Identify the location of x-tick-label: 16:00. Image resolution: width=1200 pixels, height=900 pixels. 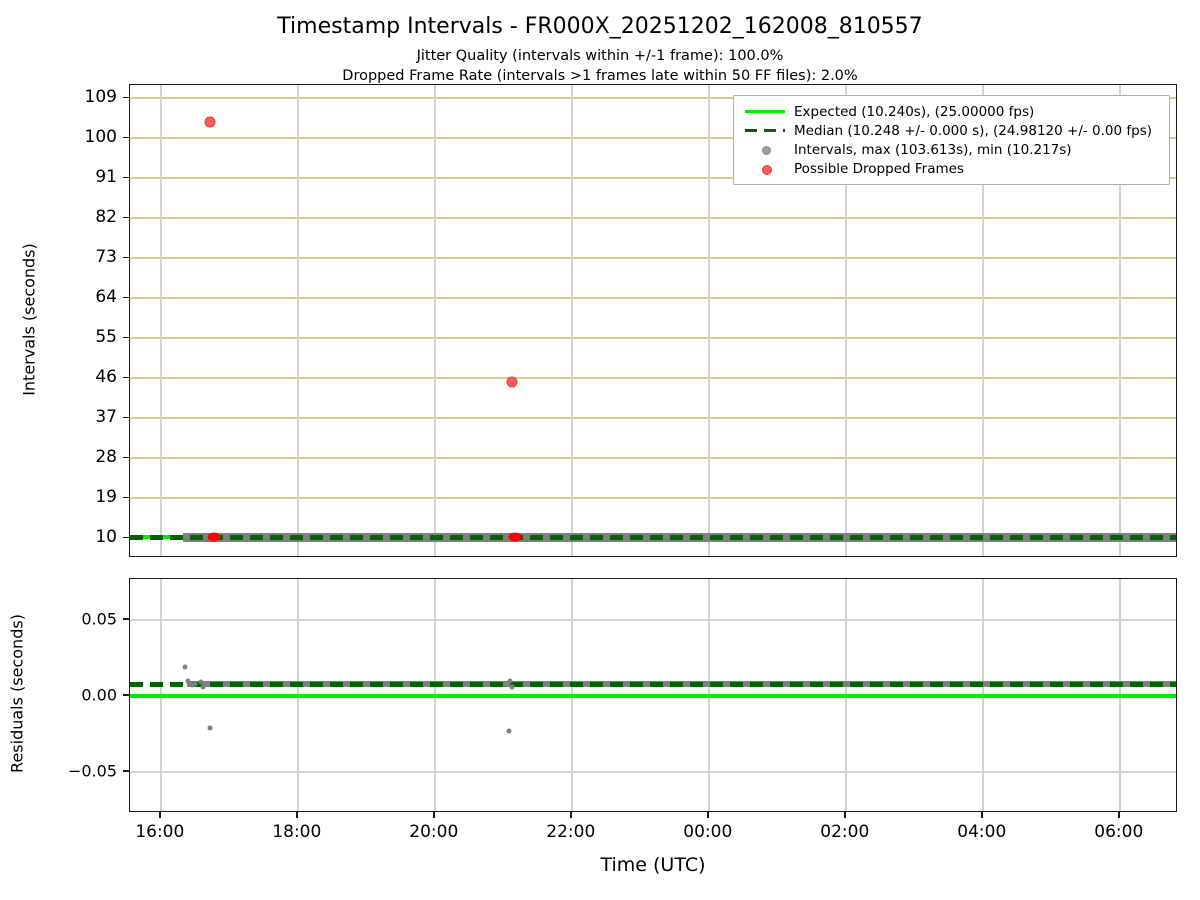
(160, 832).